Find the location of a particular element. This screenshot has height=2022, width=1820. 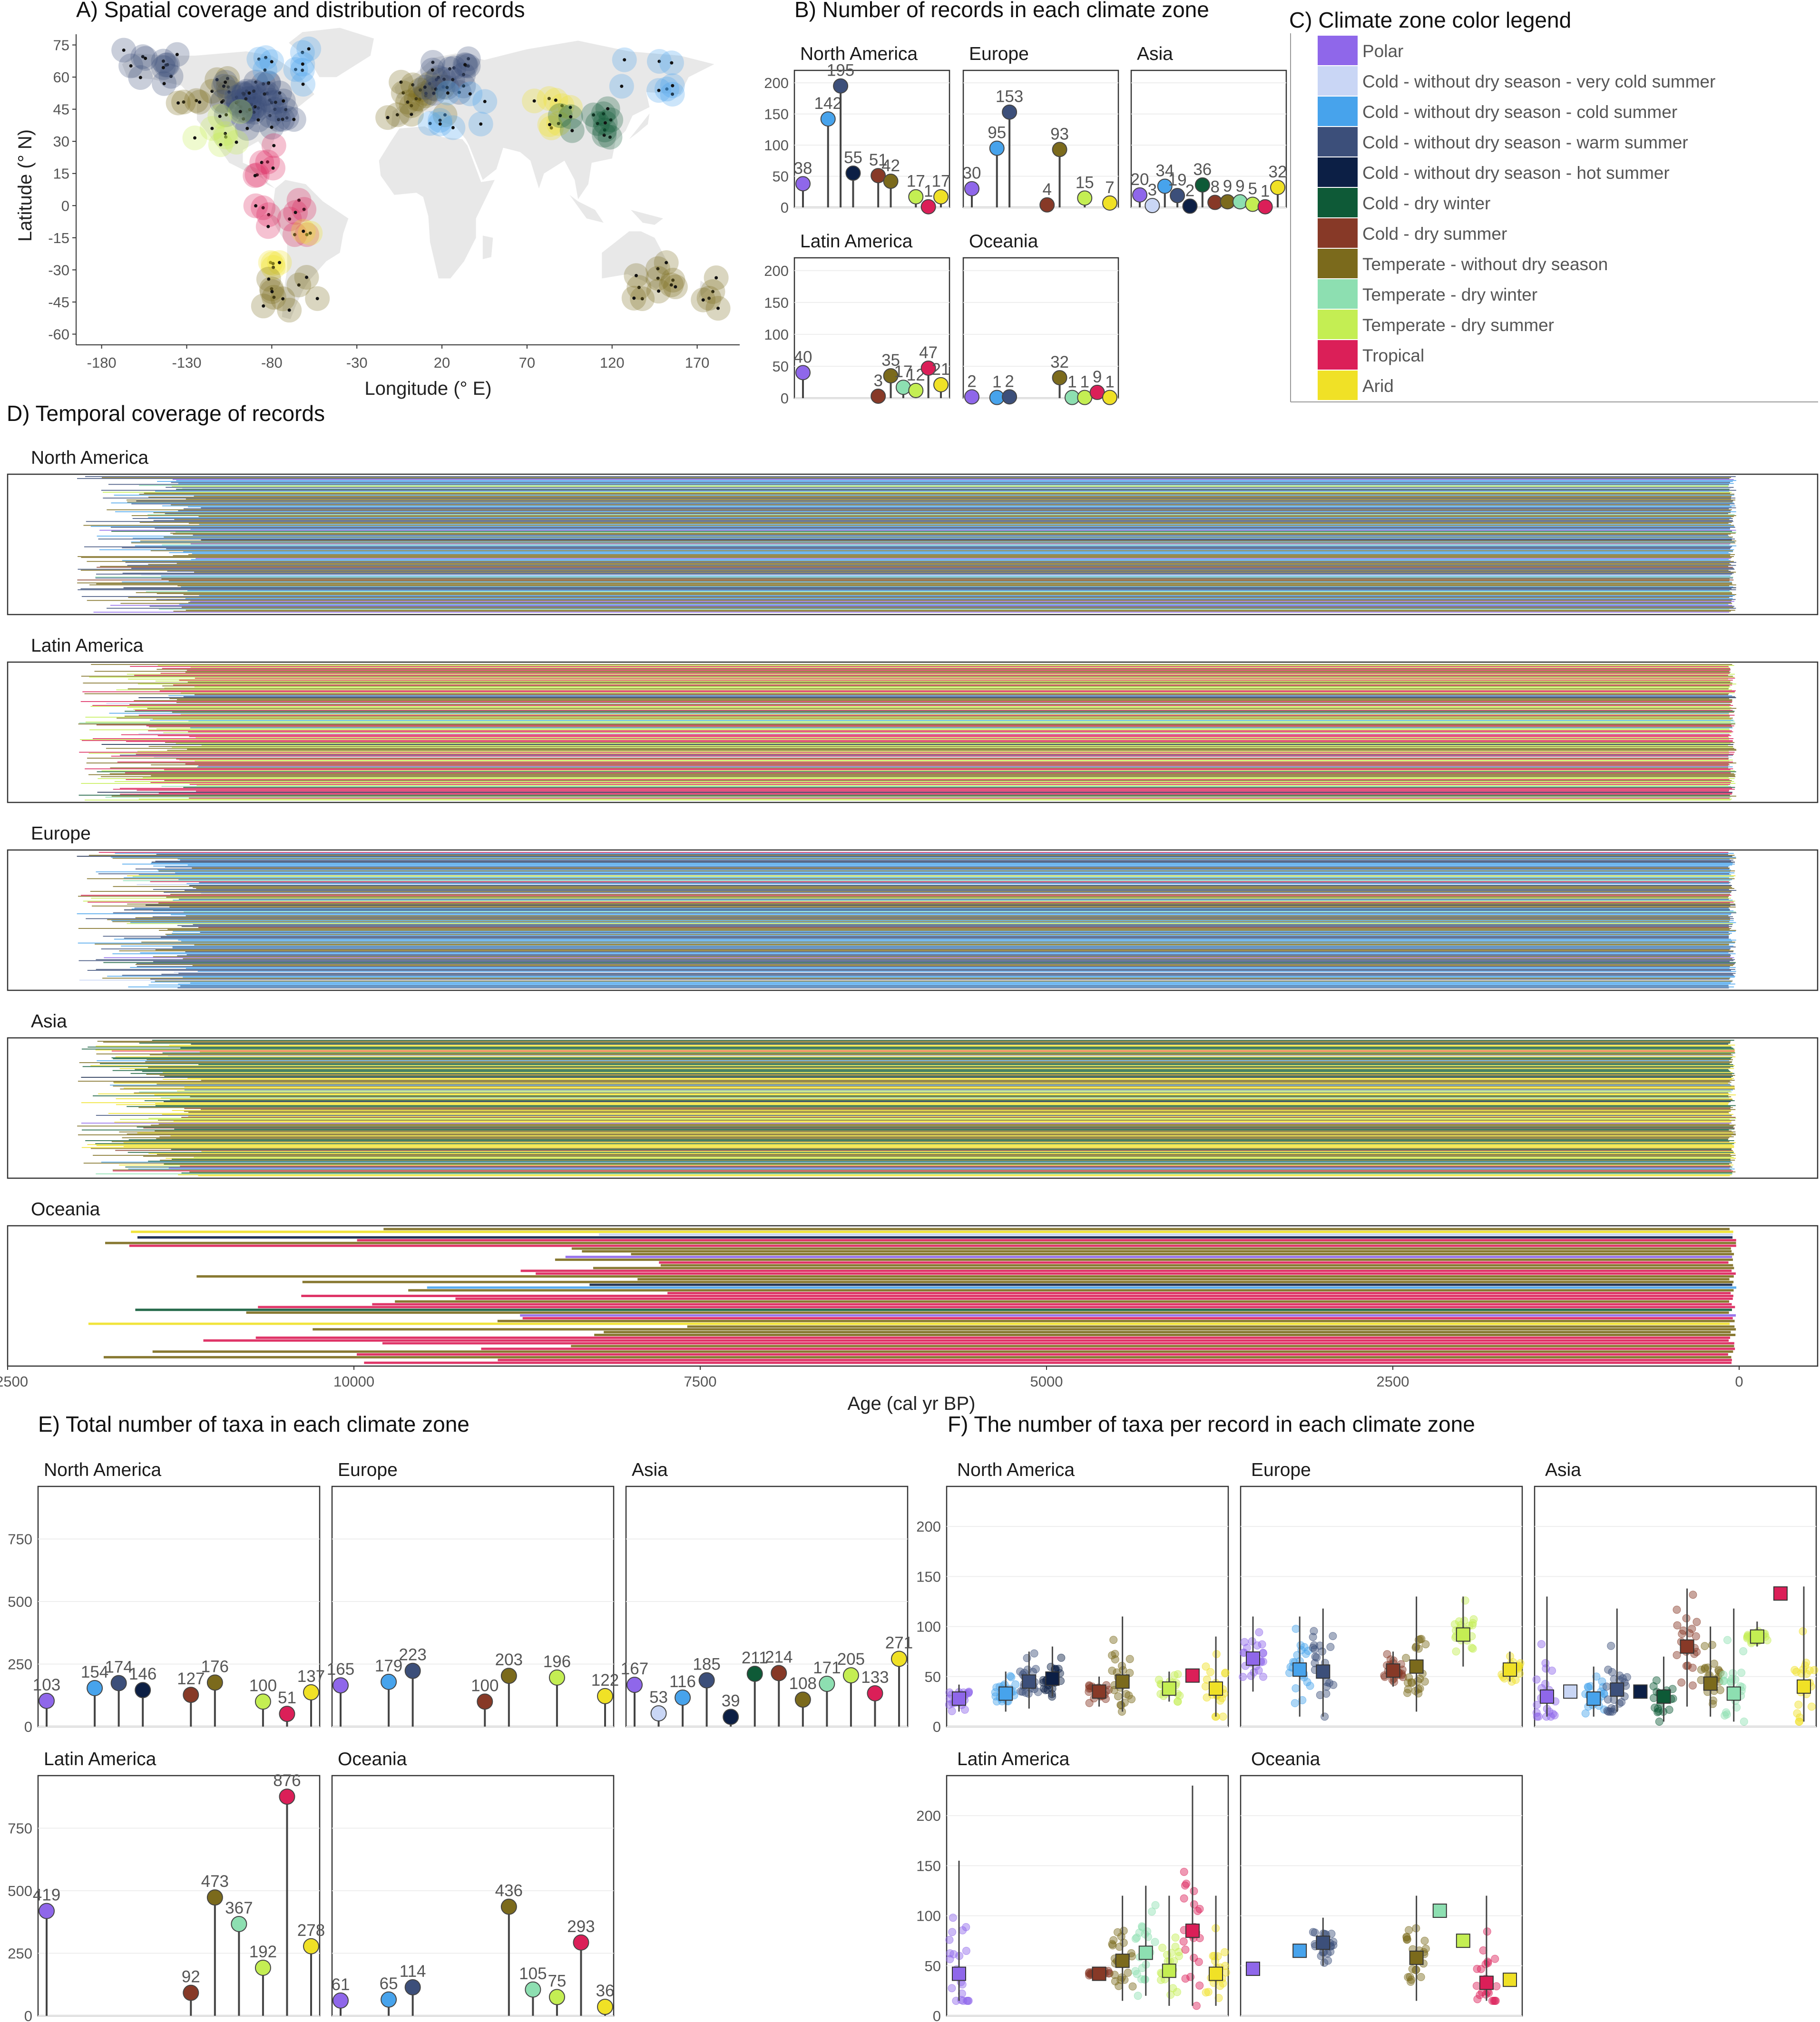

value-label: 293 is located at coordinates (581, 1926).